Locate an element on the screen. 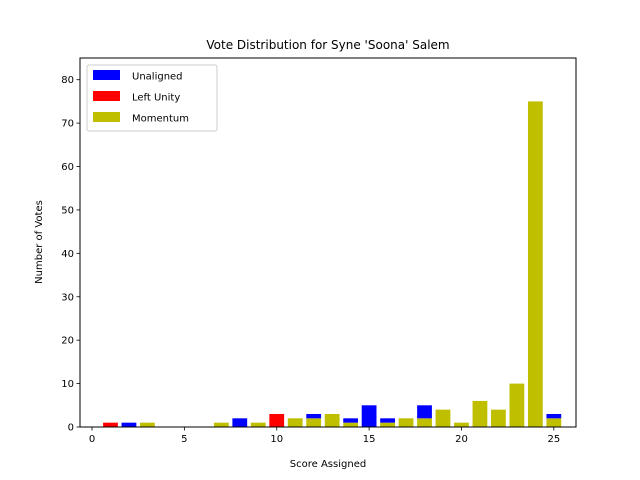  bar-unaligned-x15 is located at coordinates (369, 416).